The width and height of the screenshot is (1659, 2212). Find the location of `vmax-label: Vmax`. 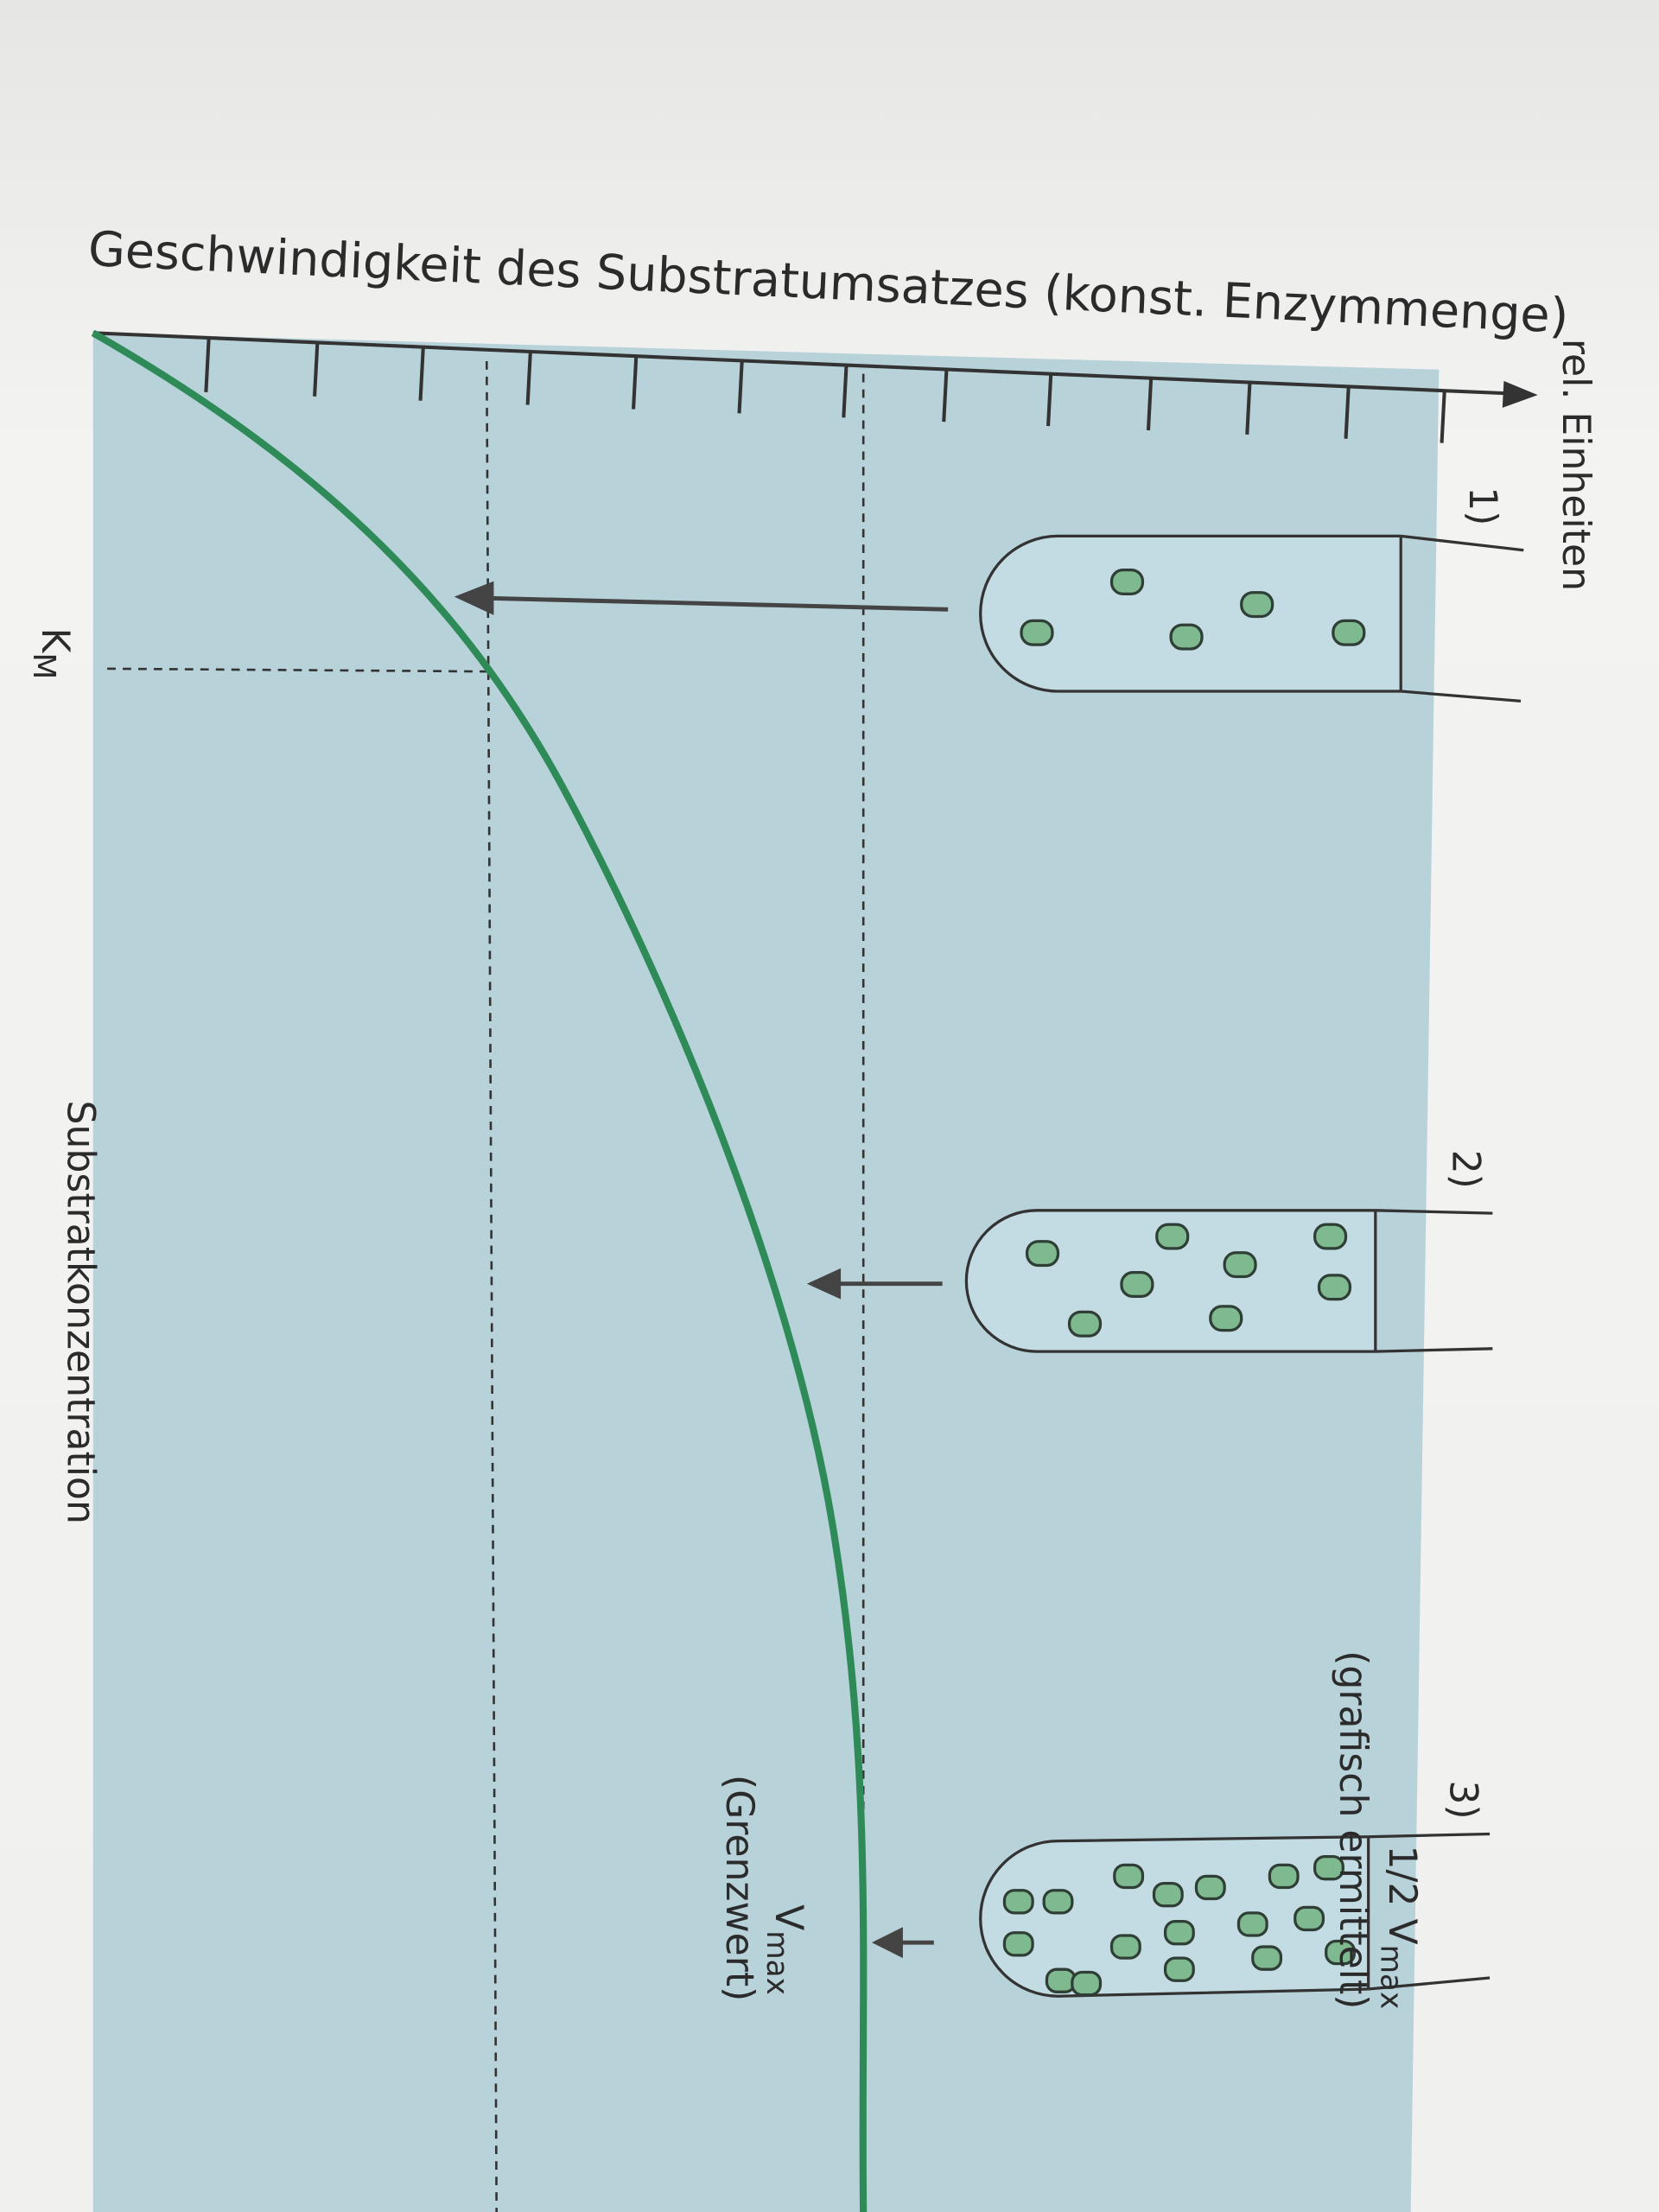

vmax-label: Vmax is located at coordinates (785, 1949).